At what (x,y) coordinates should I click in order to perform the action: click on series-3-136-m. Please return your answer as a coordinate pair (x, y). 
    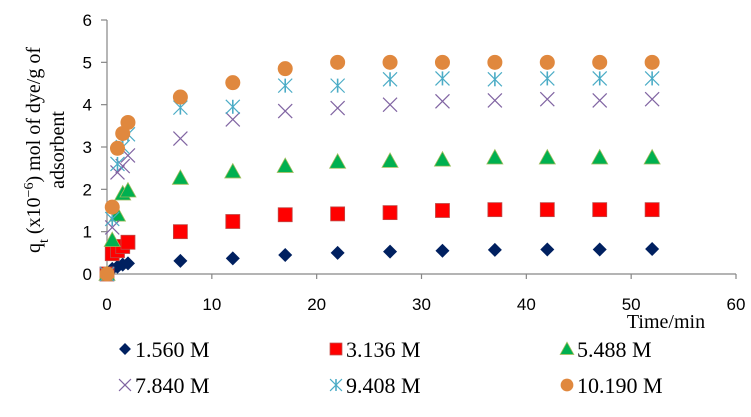
    Looking at the image, I should click on (379, 242).